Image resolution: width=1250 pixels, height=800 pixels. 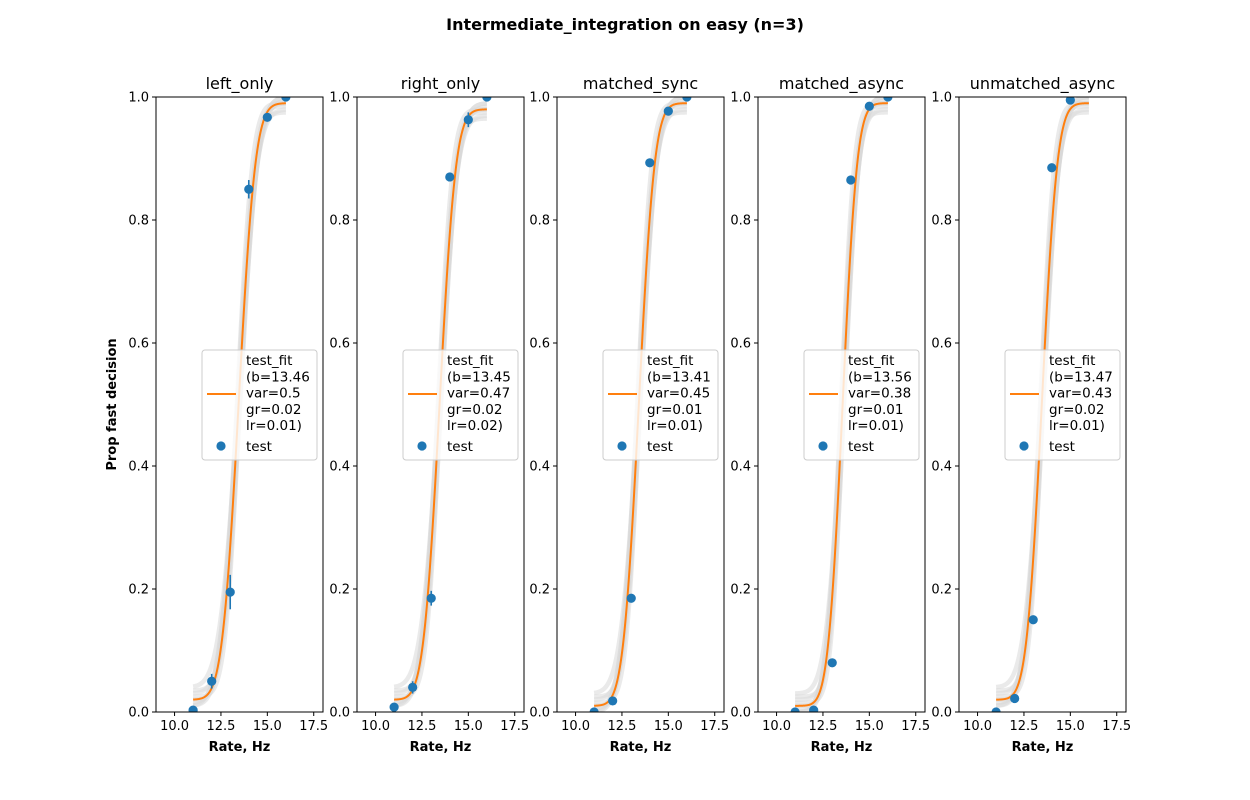 What do you see at coordinates (1042, 84) in the screenshot?
I see `subplot-title: unmatched_async` at bounding box center [1042, 84].